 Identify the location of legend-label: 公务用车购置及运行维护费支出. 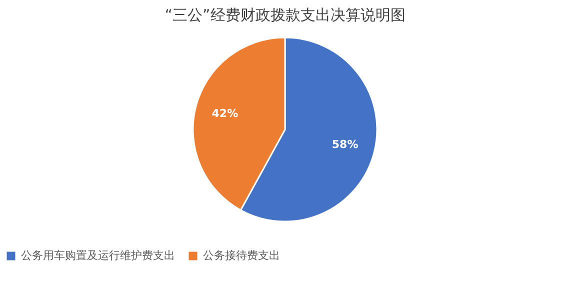
(98, 255).